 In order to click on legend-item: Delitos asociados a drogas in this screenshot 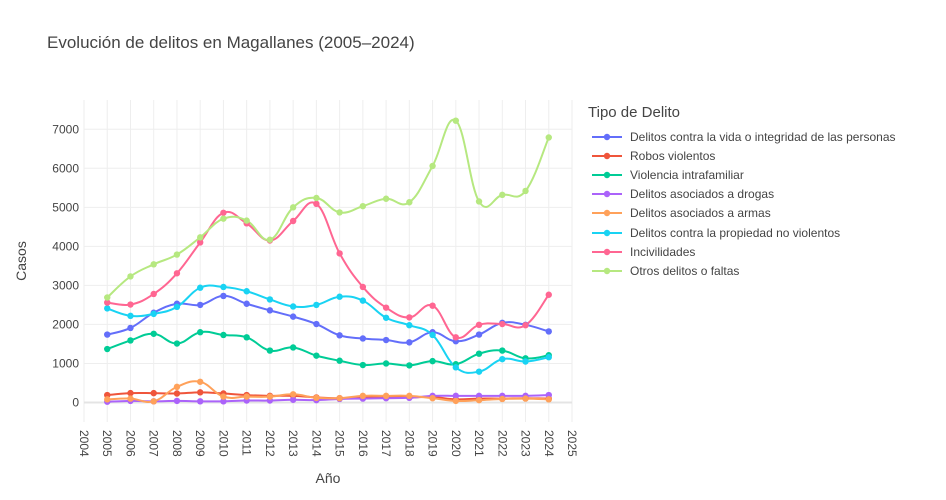, I will do `click(742, 194)`.